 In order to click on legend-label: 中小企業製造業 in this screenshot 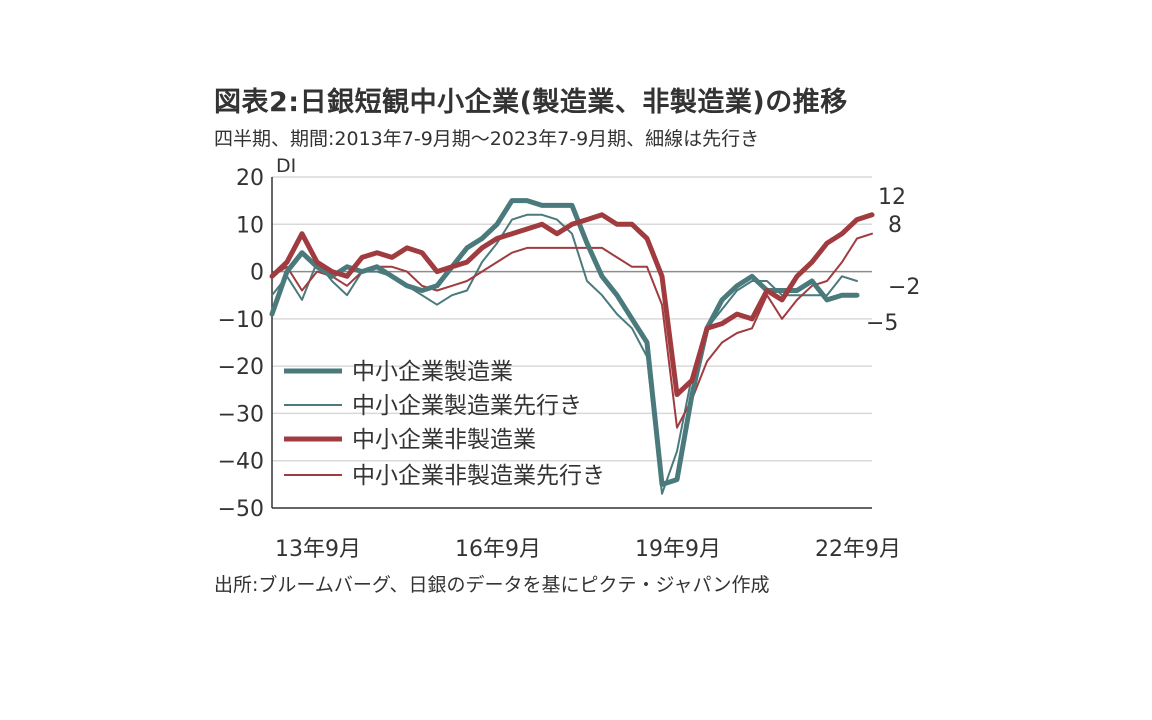, I will do `click(432, 372)`.